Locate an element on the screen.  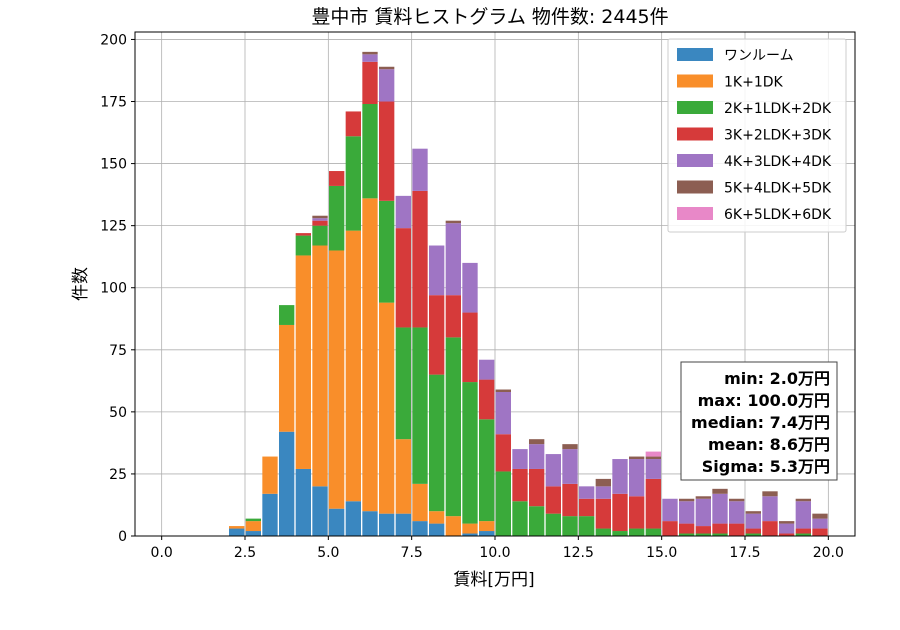
x-axis-ticks: 0.0 2.5 5.0 7.5 10.0 12.5 15.0 17.5 20.0 is located at coordinates (497, 548).